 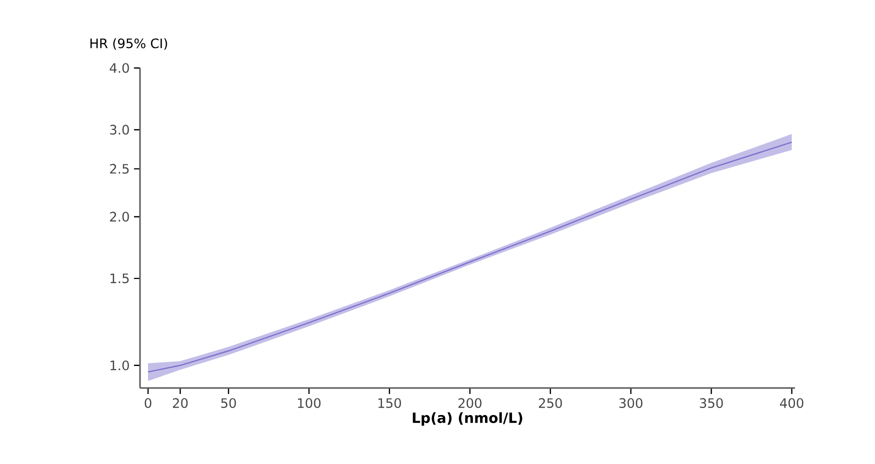 What do you see at coordinates (180, 403) in the screenshot?
I see `x-tick-label: 20` at bounding box center [180, 403].